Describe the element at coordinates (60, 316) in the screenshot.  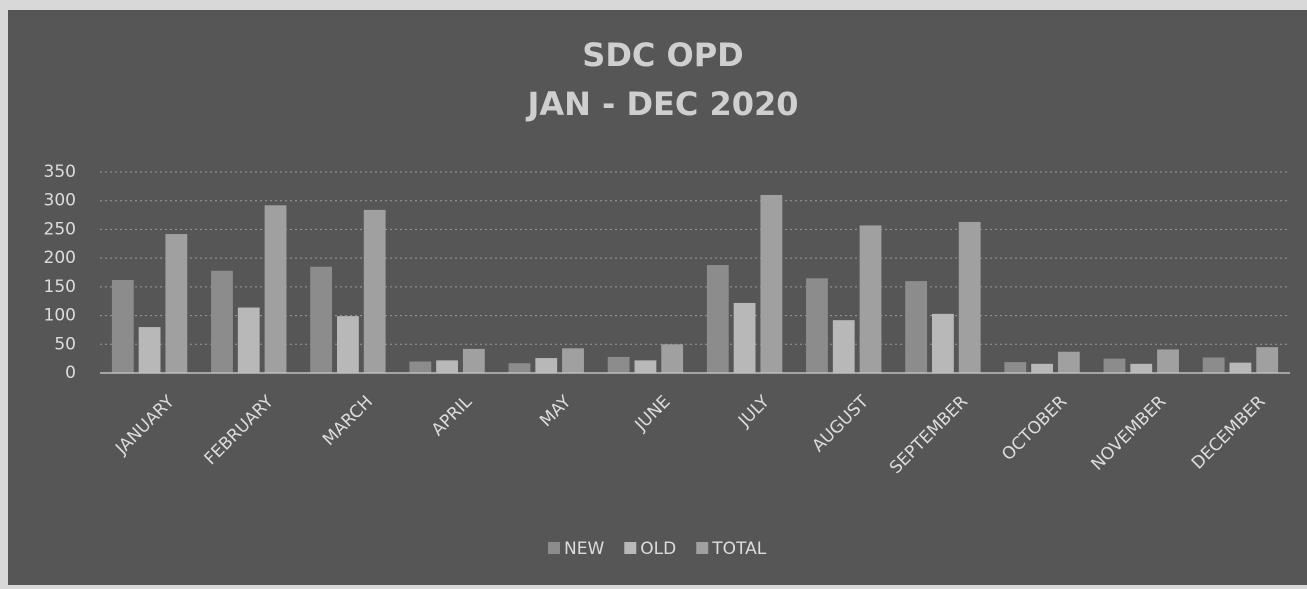
I see `y-tick-label: 100` at that location.